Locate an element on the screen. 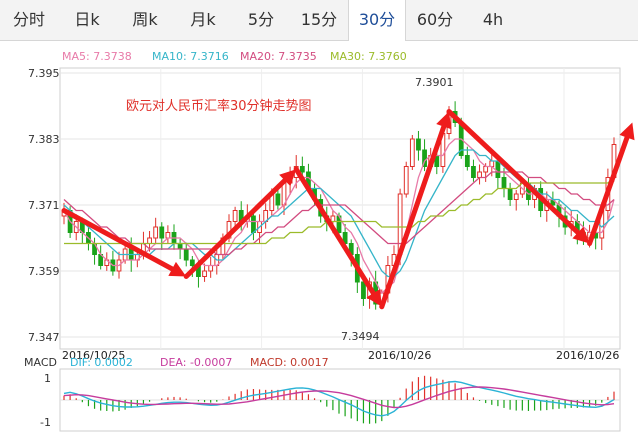 This screenshot has height=435, width=638. tab-6: 30分 is located at coordinates (377, 20).